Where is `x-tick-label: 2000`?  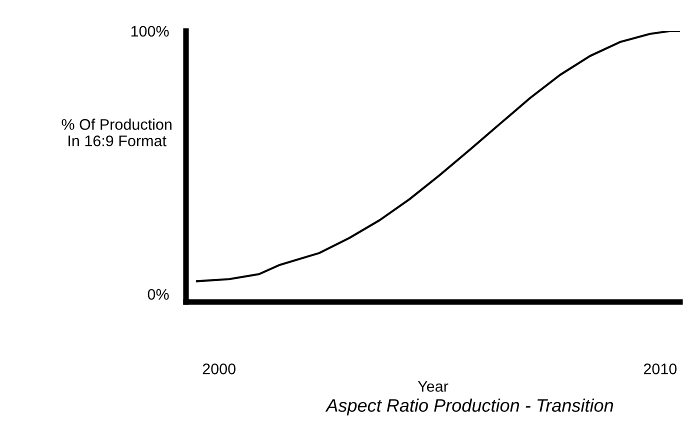 x-tick-label: 2000 is located at coordinates (219, 369).